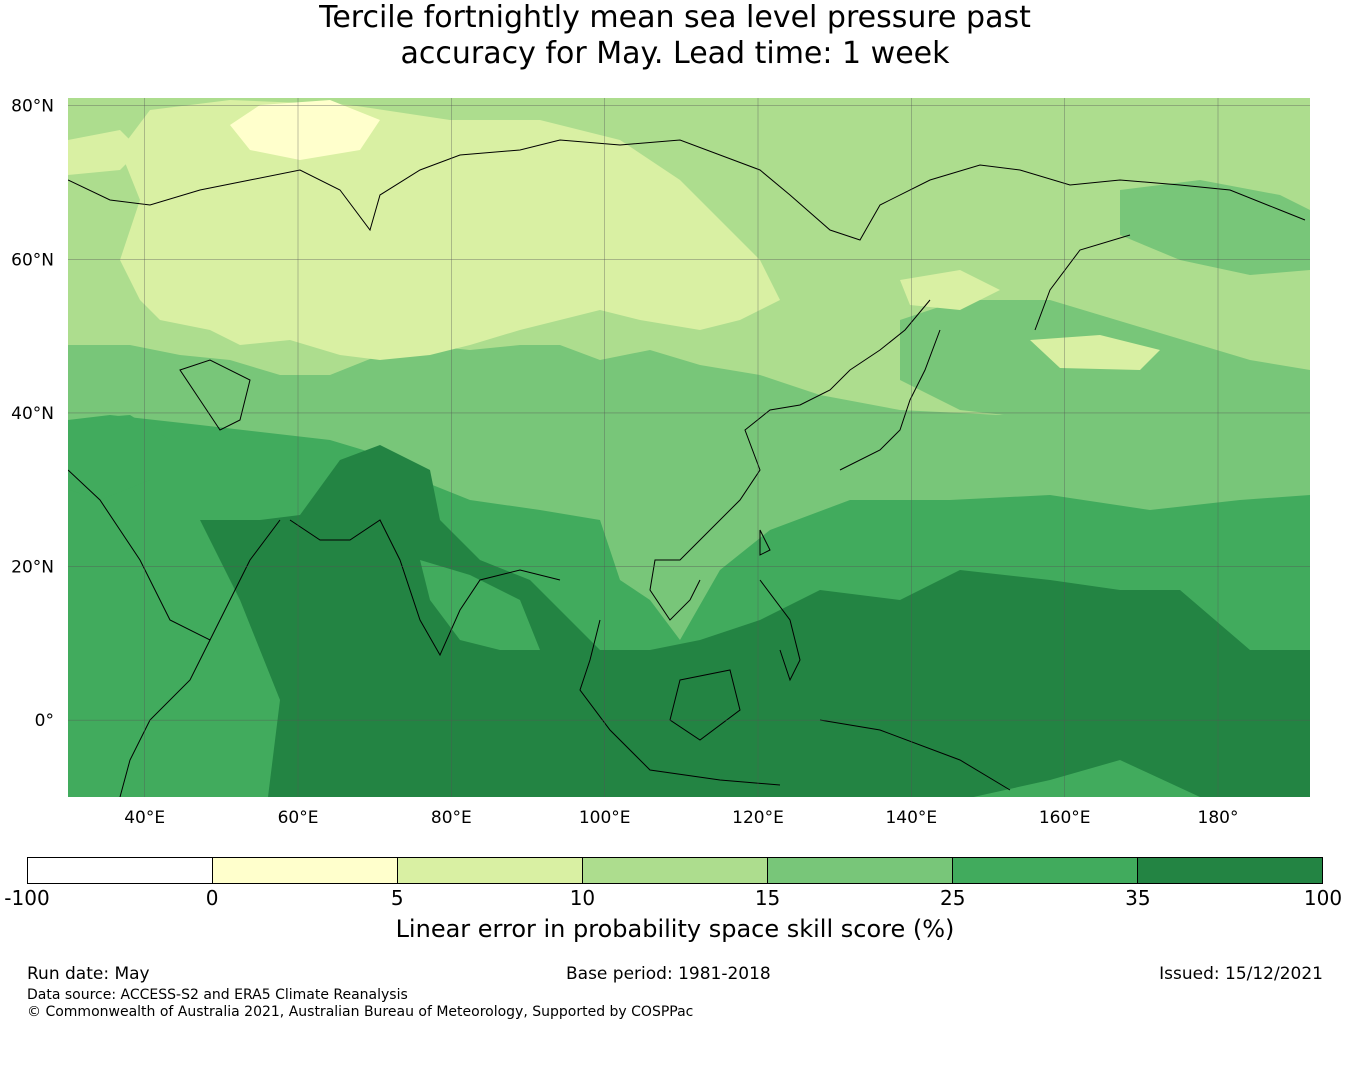 The image size is (1350, 1065). I want to click on colorbar-tick-label: 35, so click(1138, 898).